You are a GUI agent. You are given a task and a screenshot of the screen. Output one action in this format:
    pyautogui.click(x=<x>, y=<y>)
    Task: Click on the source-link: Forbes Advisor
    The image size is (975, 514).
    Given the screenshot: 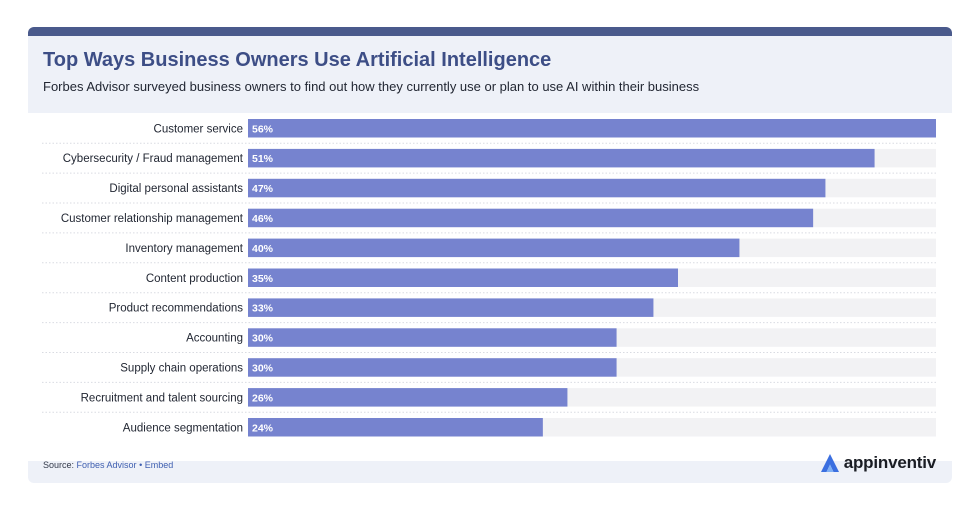 What is the action you would take?
    pyautogui.click(x=106, y=465)
    